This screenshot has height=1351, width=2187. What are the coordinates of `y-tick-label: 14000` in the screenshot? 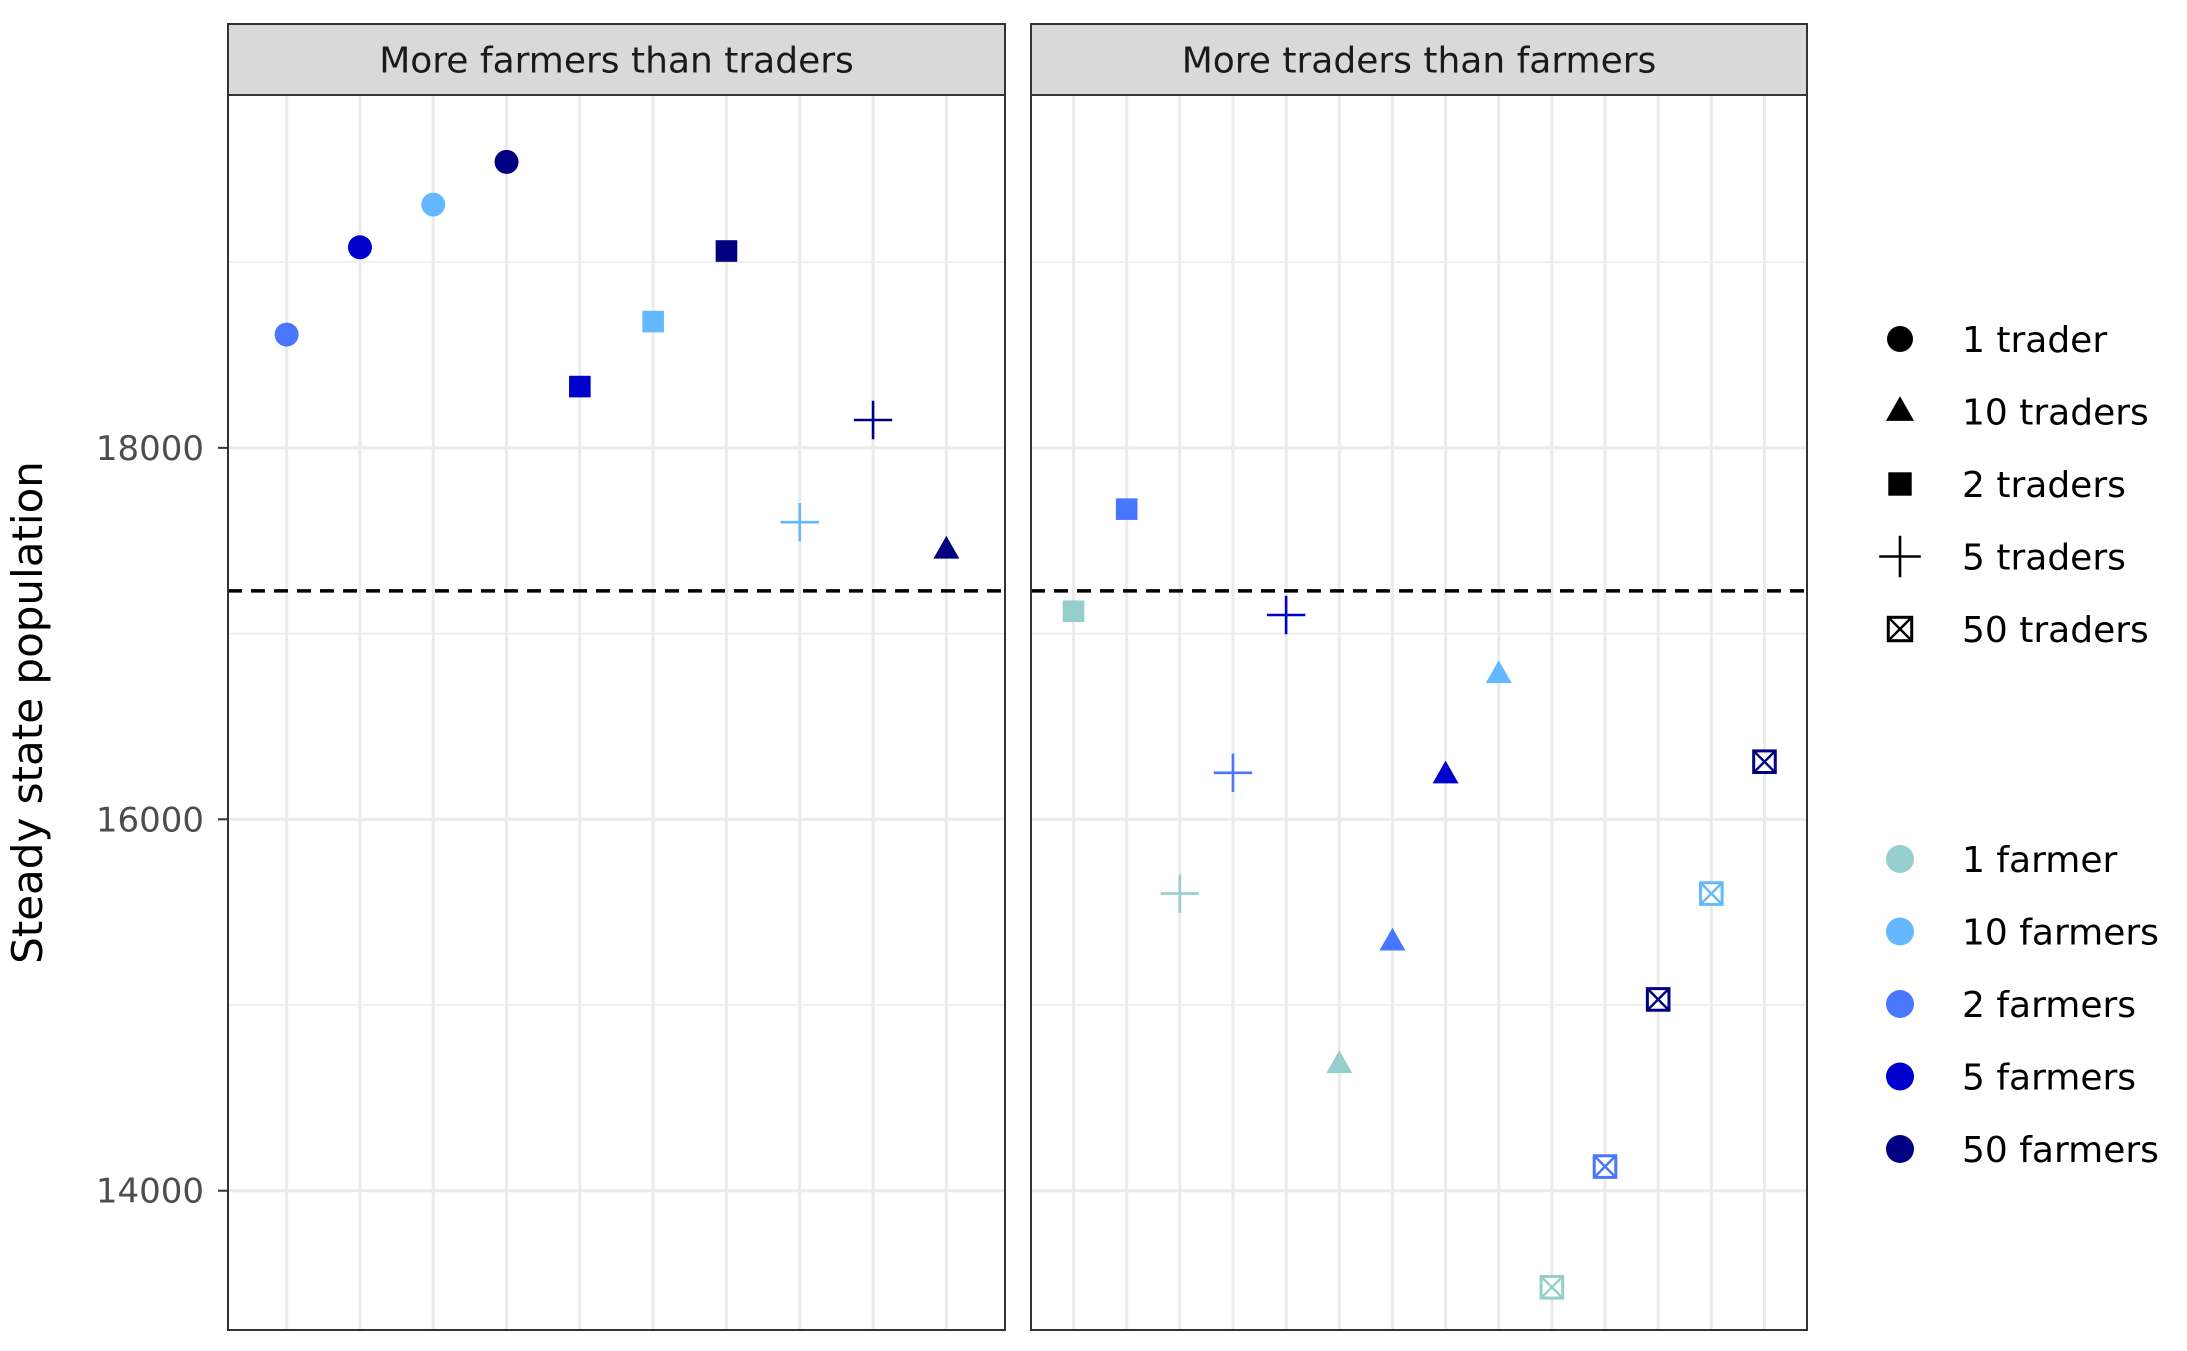 It's located at (150, 1192).